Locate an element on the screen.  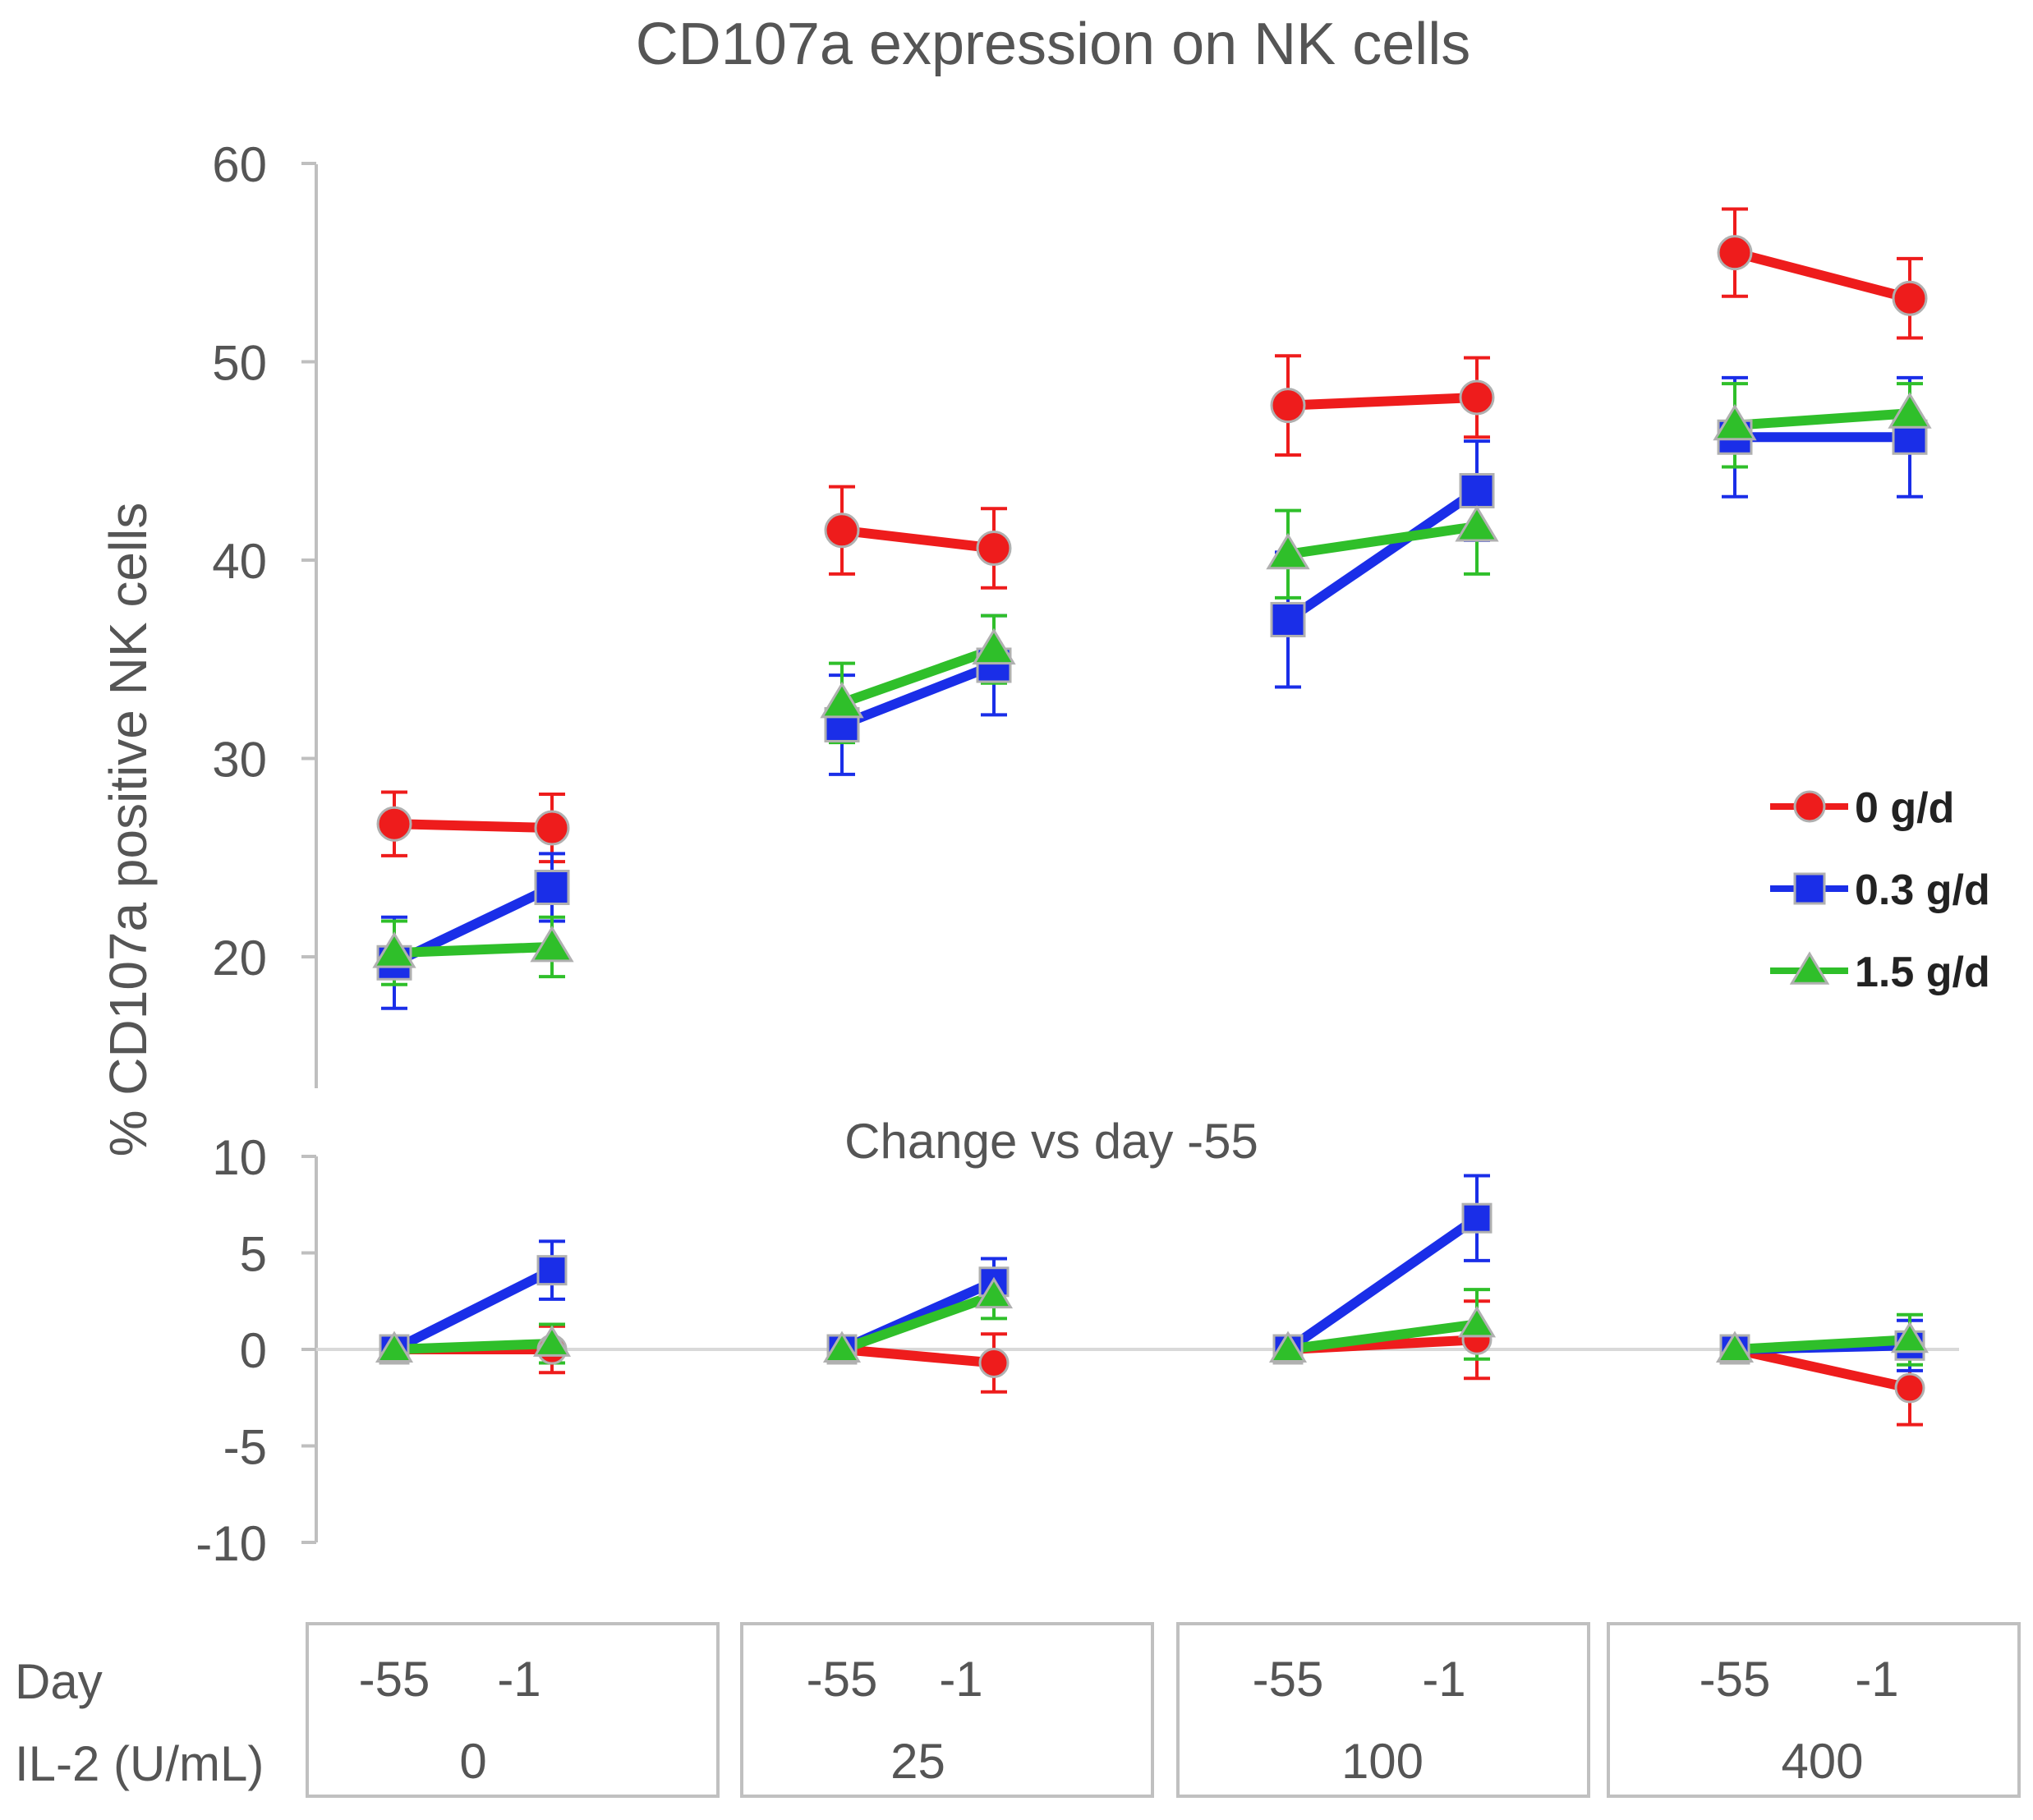
y-tick-label: 10 is located at coordinates (239, 1157).